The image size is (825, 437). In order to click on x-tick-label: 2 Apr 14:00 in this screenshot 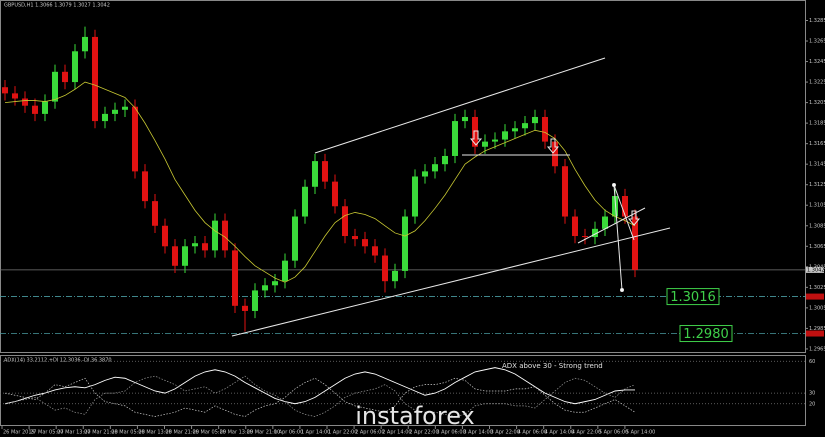, I will do `click(396, 433)`.